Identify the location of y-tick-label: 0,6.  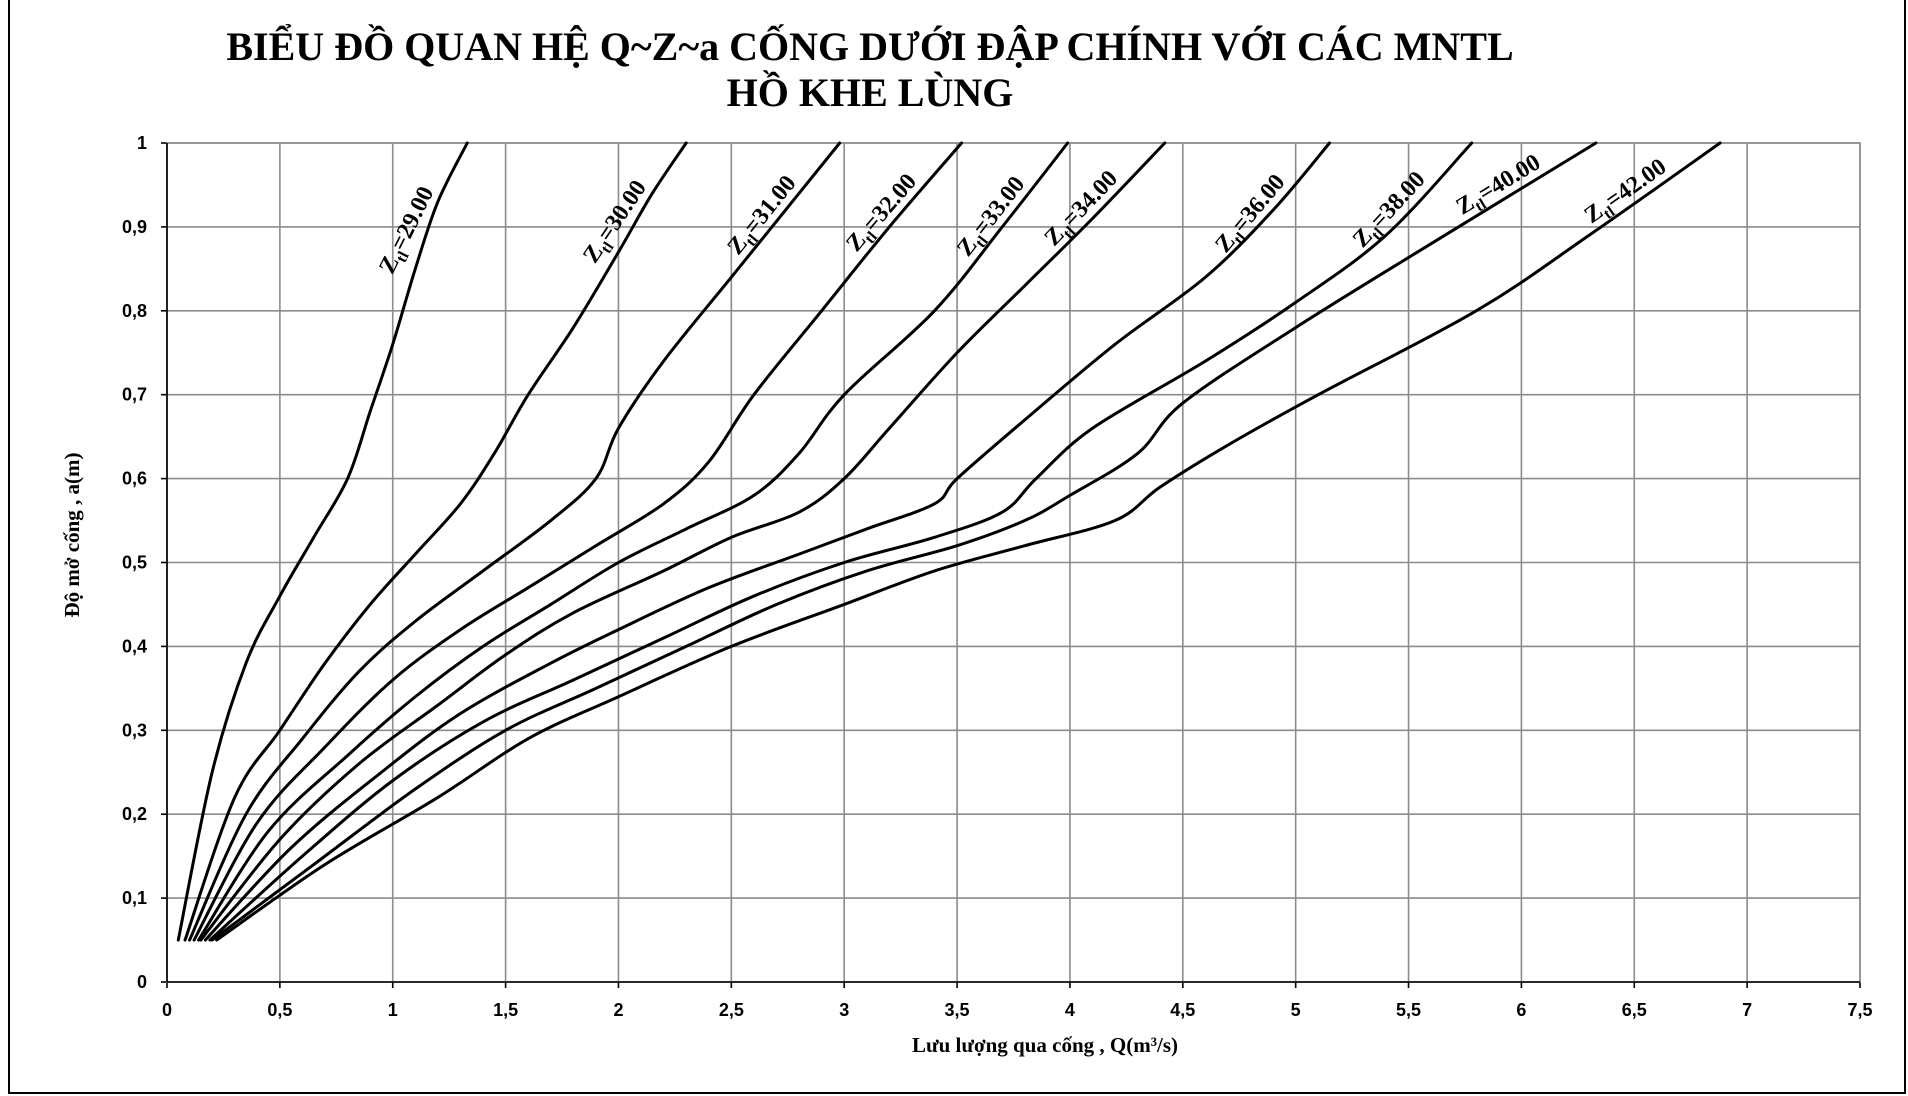
(134, 479).